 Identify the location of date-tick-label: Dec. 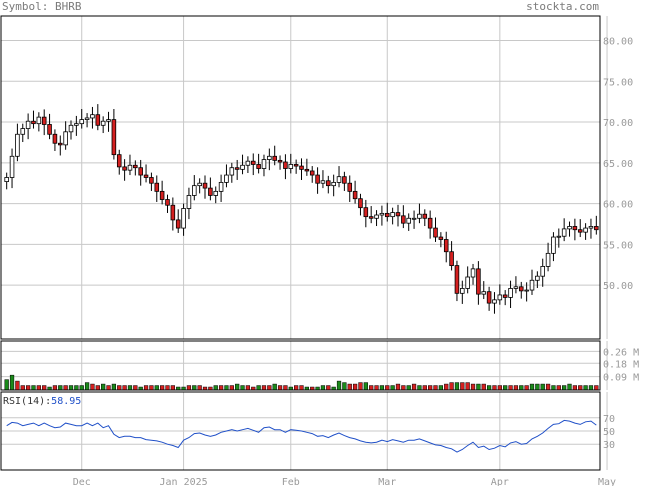
(82, 481).